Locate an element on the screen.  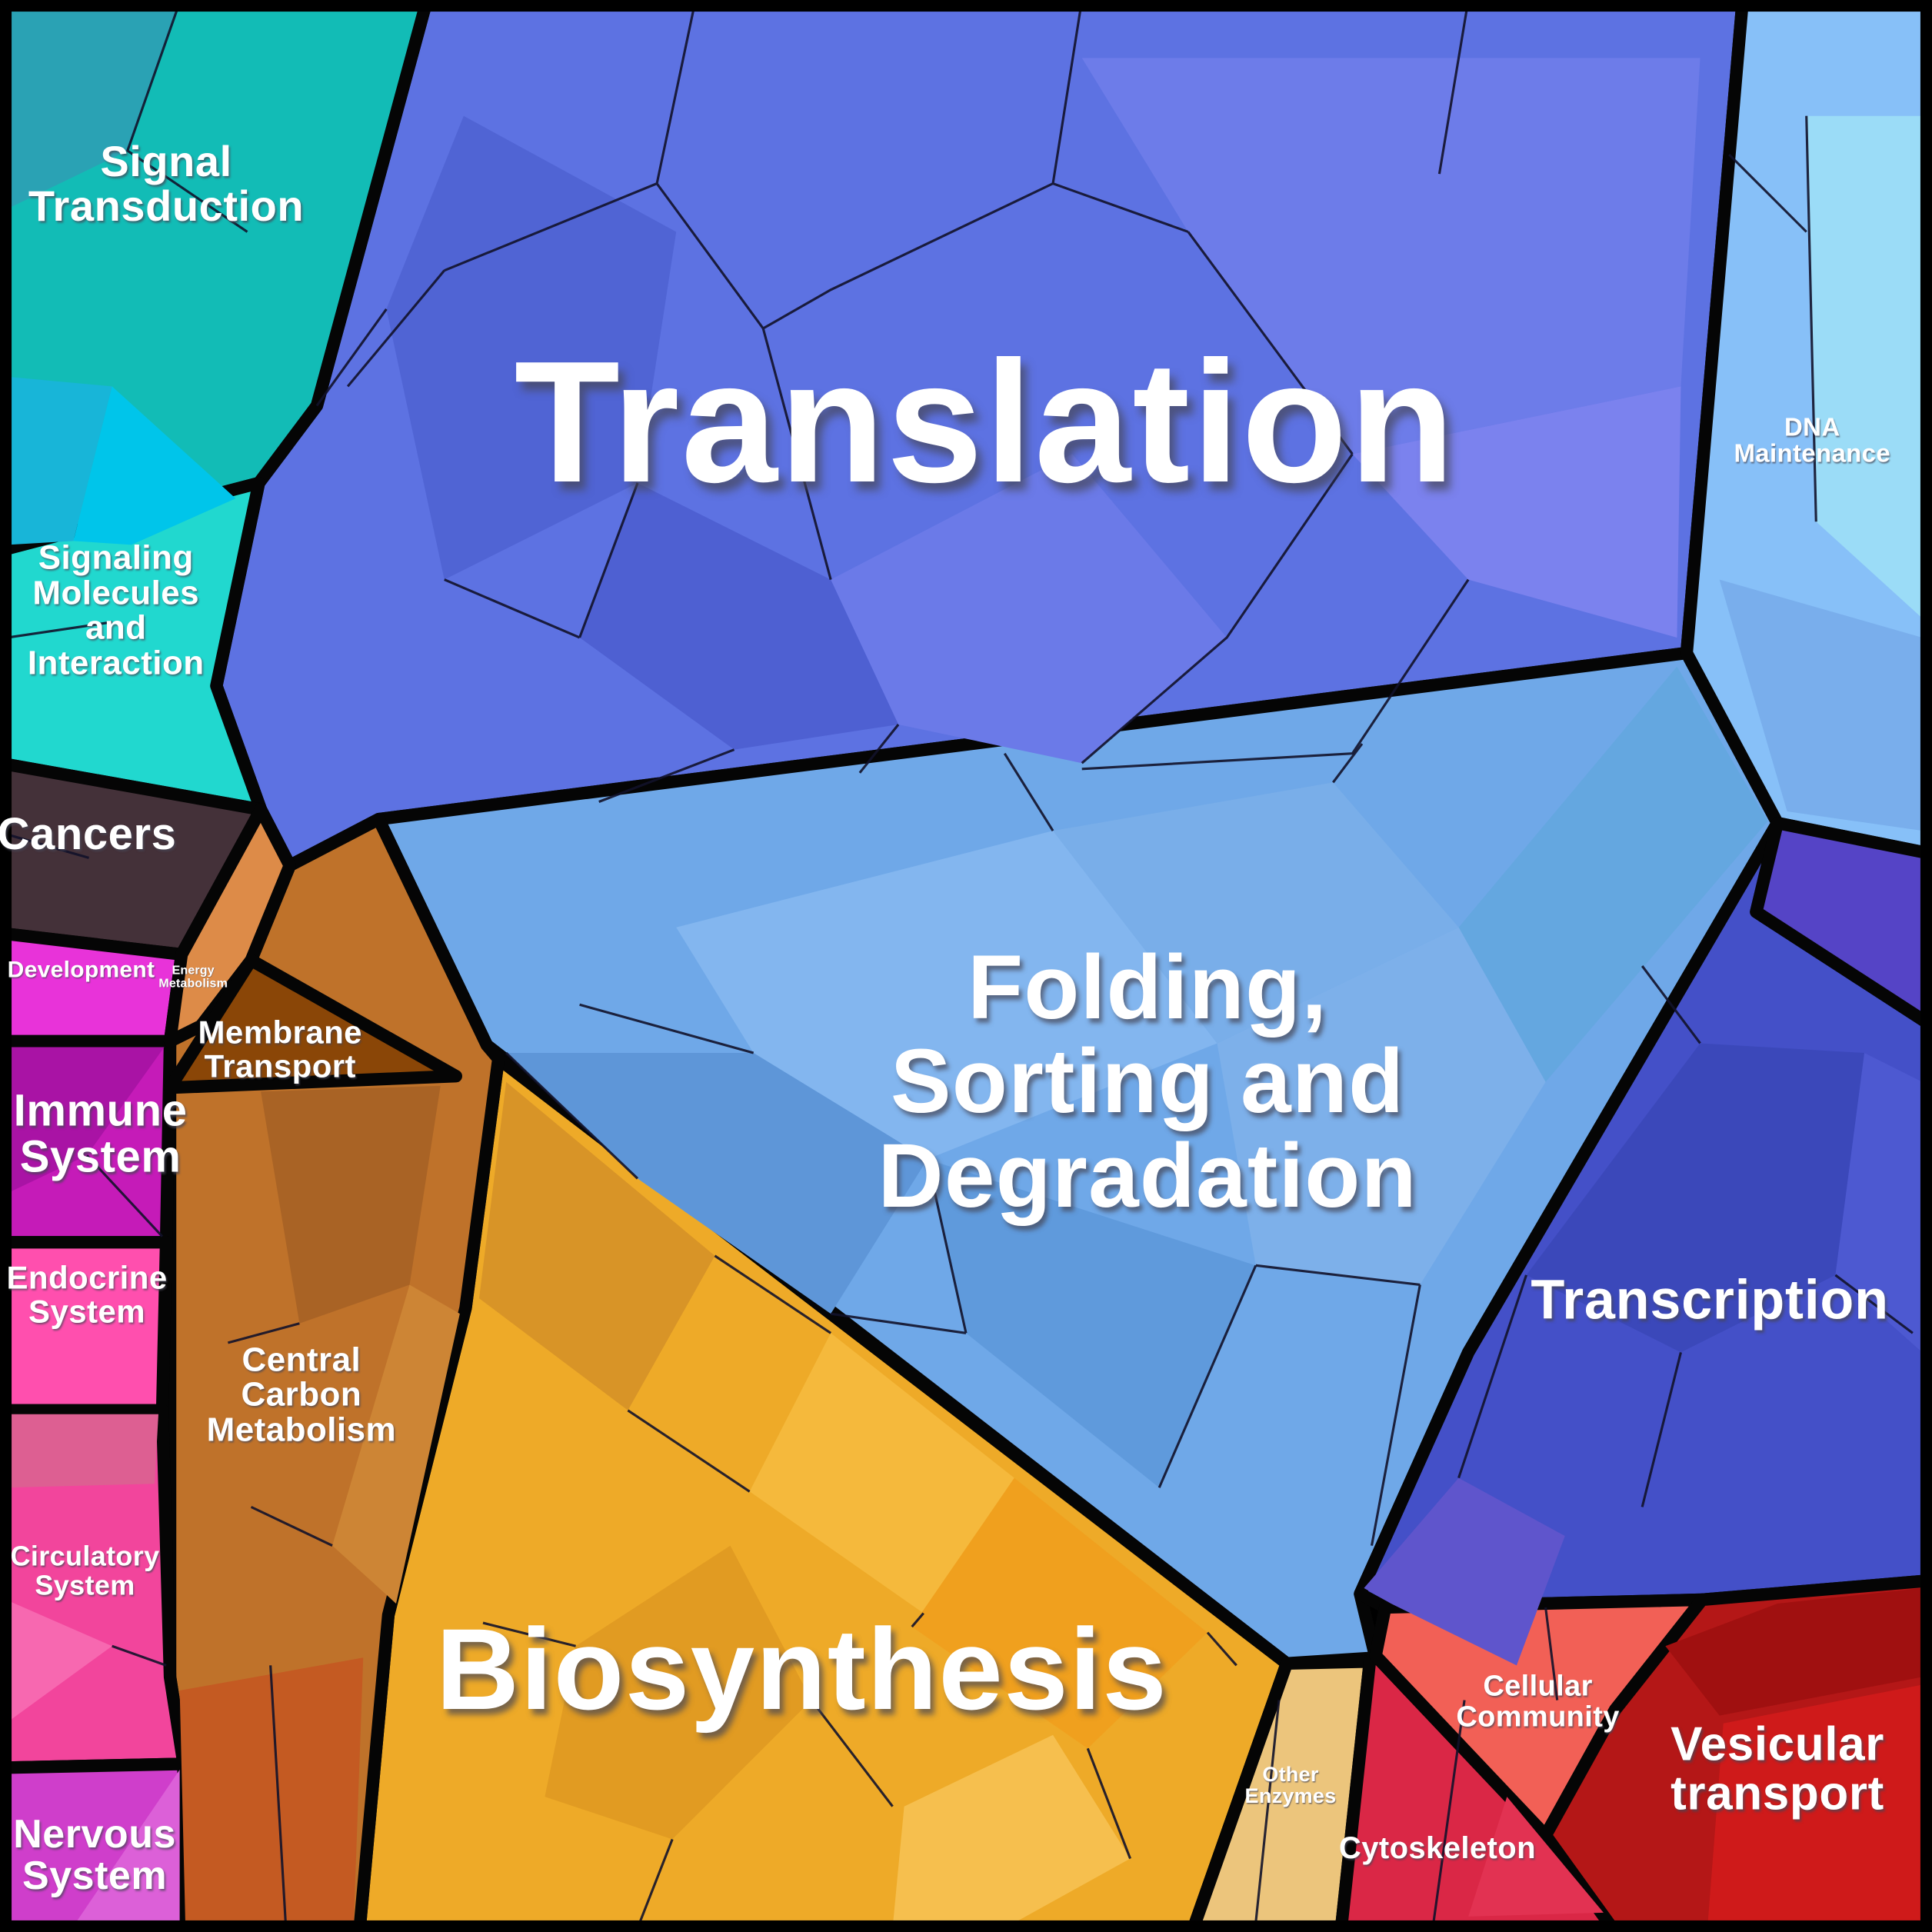
region-other-enzymes is located at coordinates (1281, 1793).